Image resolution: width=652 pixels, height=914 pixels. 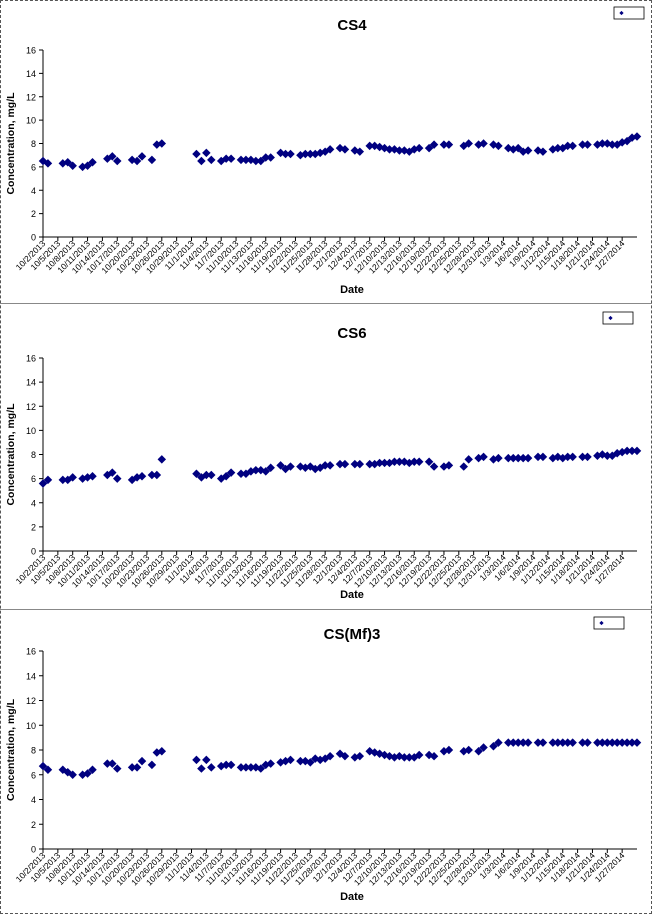 I want to click on y-tick-label: 10, so click(x=31, y=431).